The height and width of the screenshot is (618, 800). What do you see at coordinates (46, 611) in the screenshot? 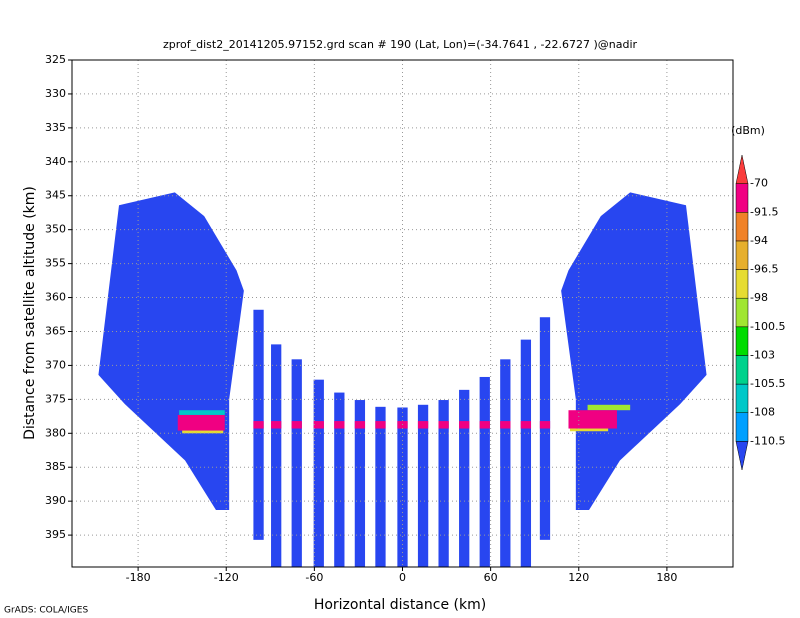
I see `footer: GrADS: COLA/IGES` at bounding box center [46, 611].